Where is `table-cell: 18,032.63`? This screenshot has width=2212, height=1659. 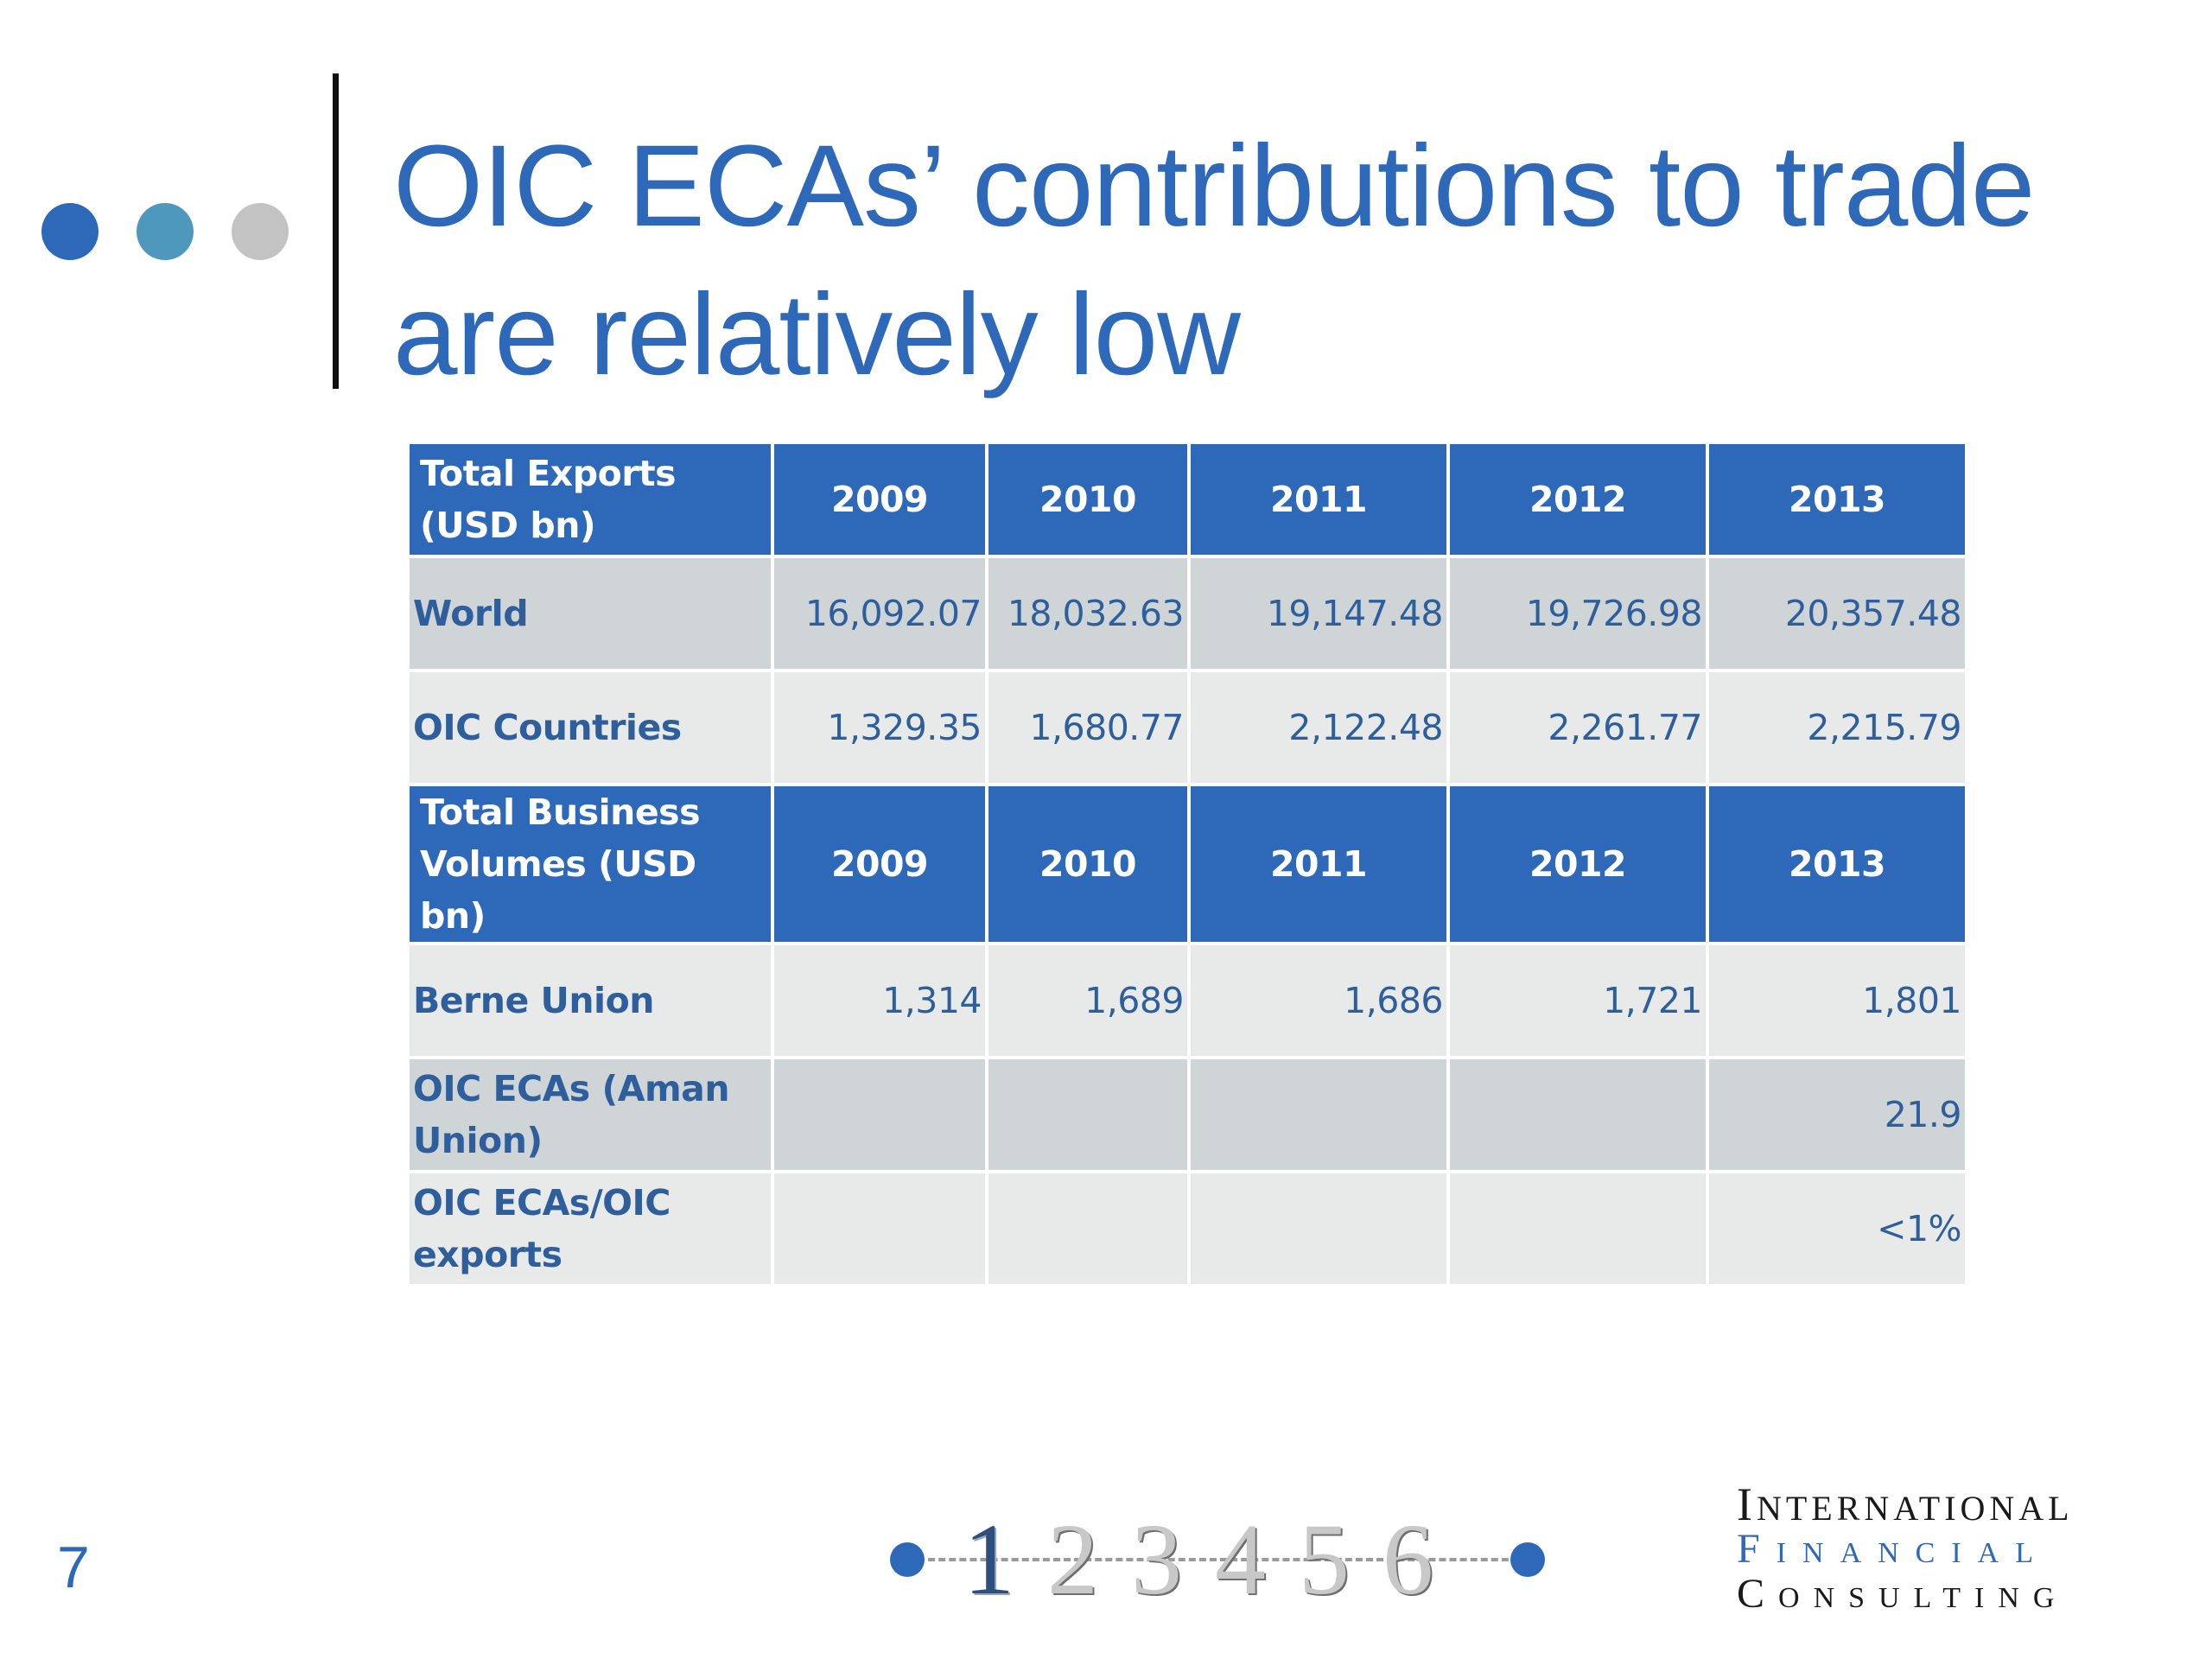
table-cell: 18,032.63 is located at coordinates (1087, 613).